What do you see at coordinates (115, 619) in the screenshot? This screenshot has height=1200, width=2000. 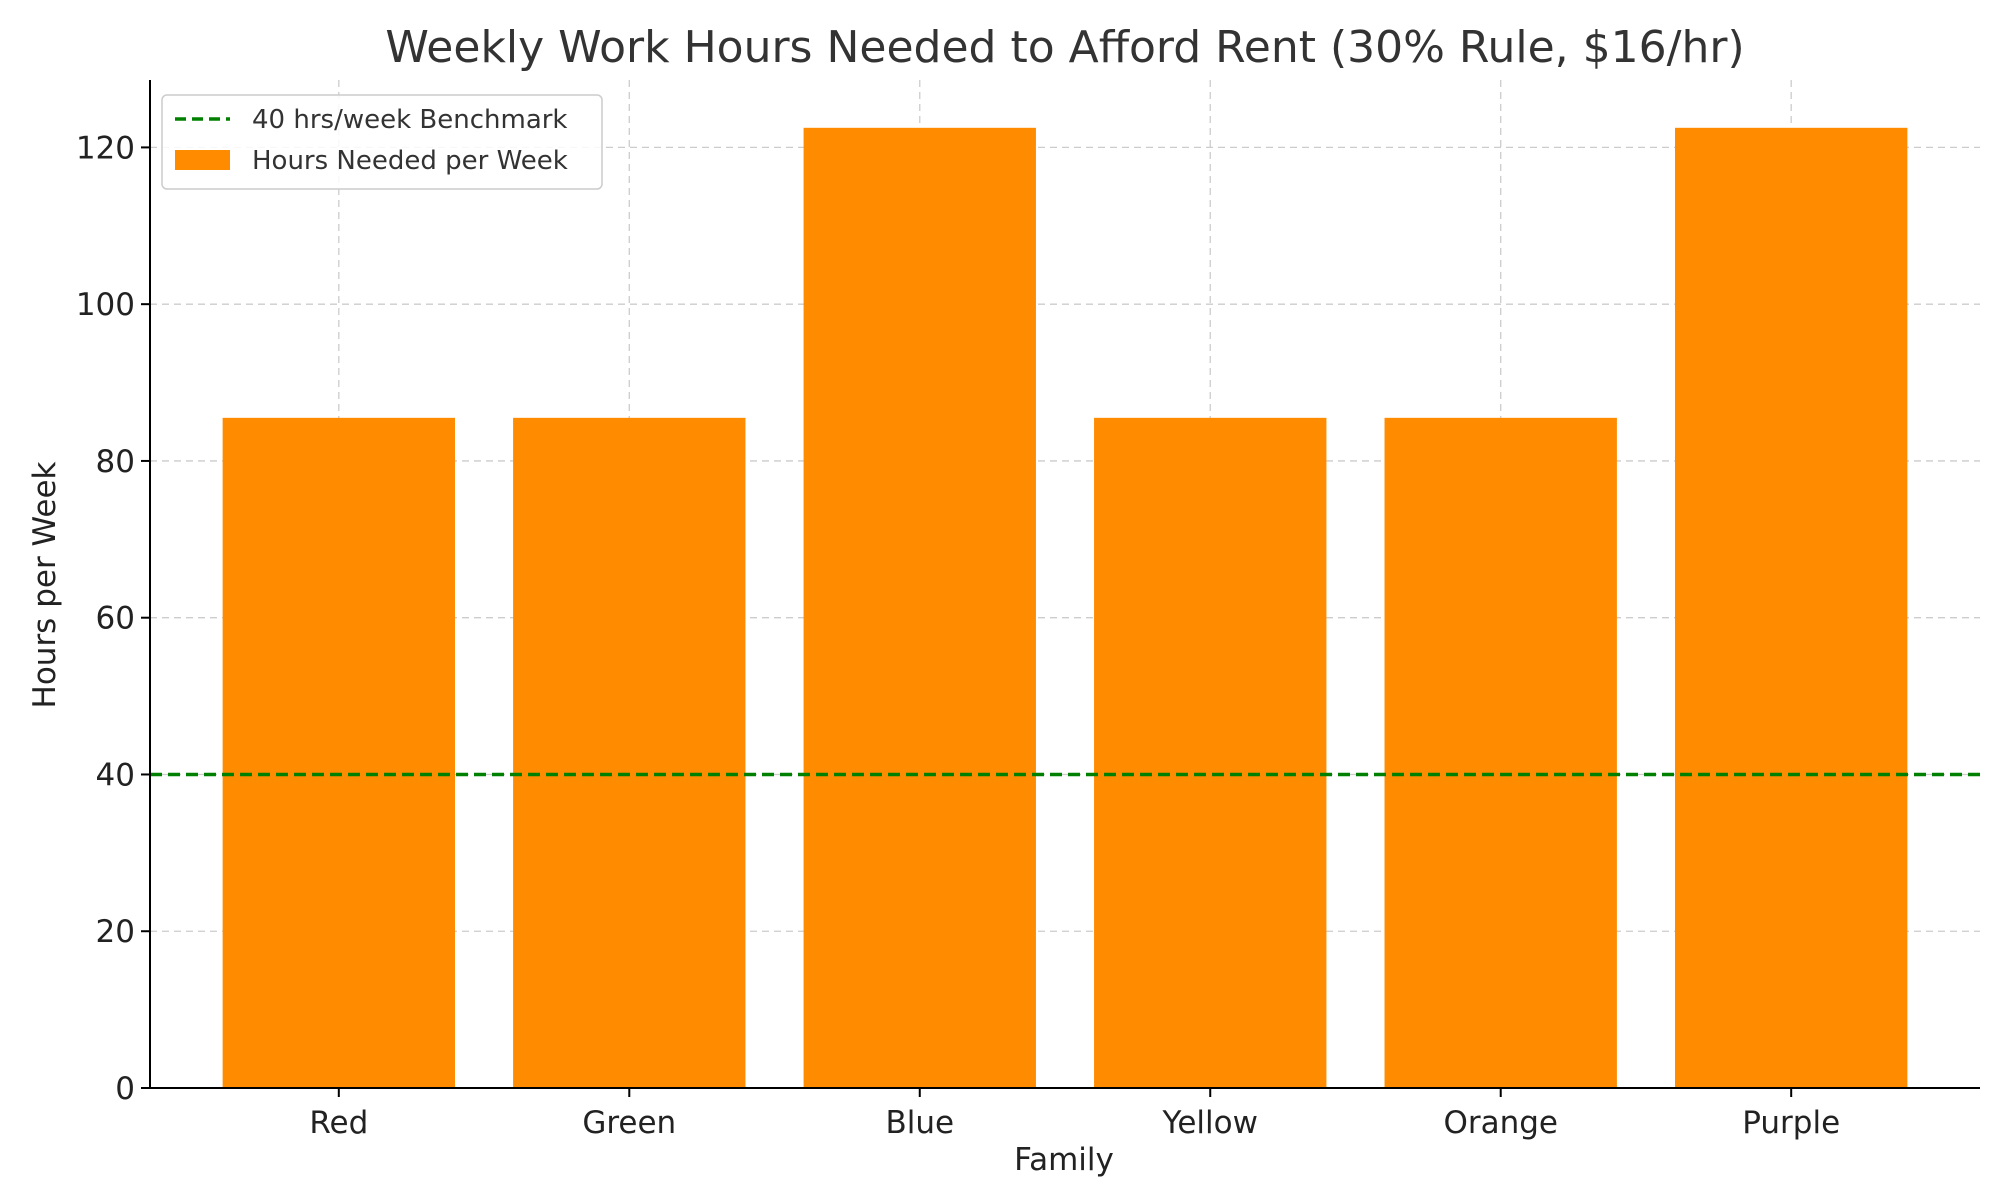 I see `y-tick-label: 60` at bounding box center [115, 619].